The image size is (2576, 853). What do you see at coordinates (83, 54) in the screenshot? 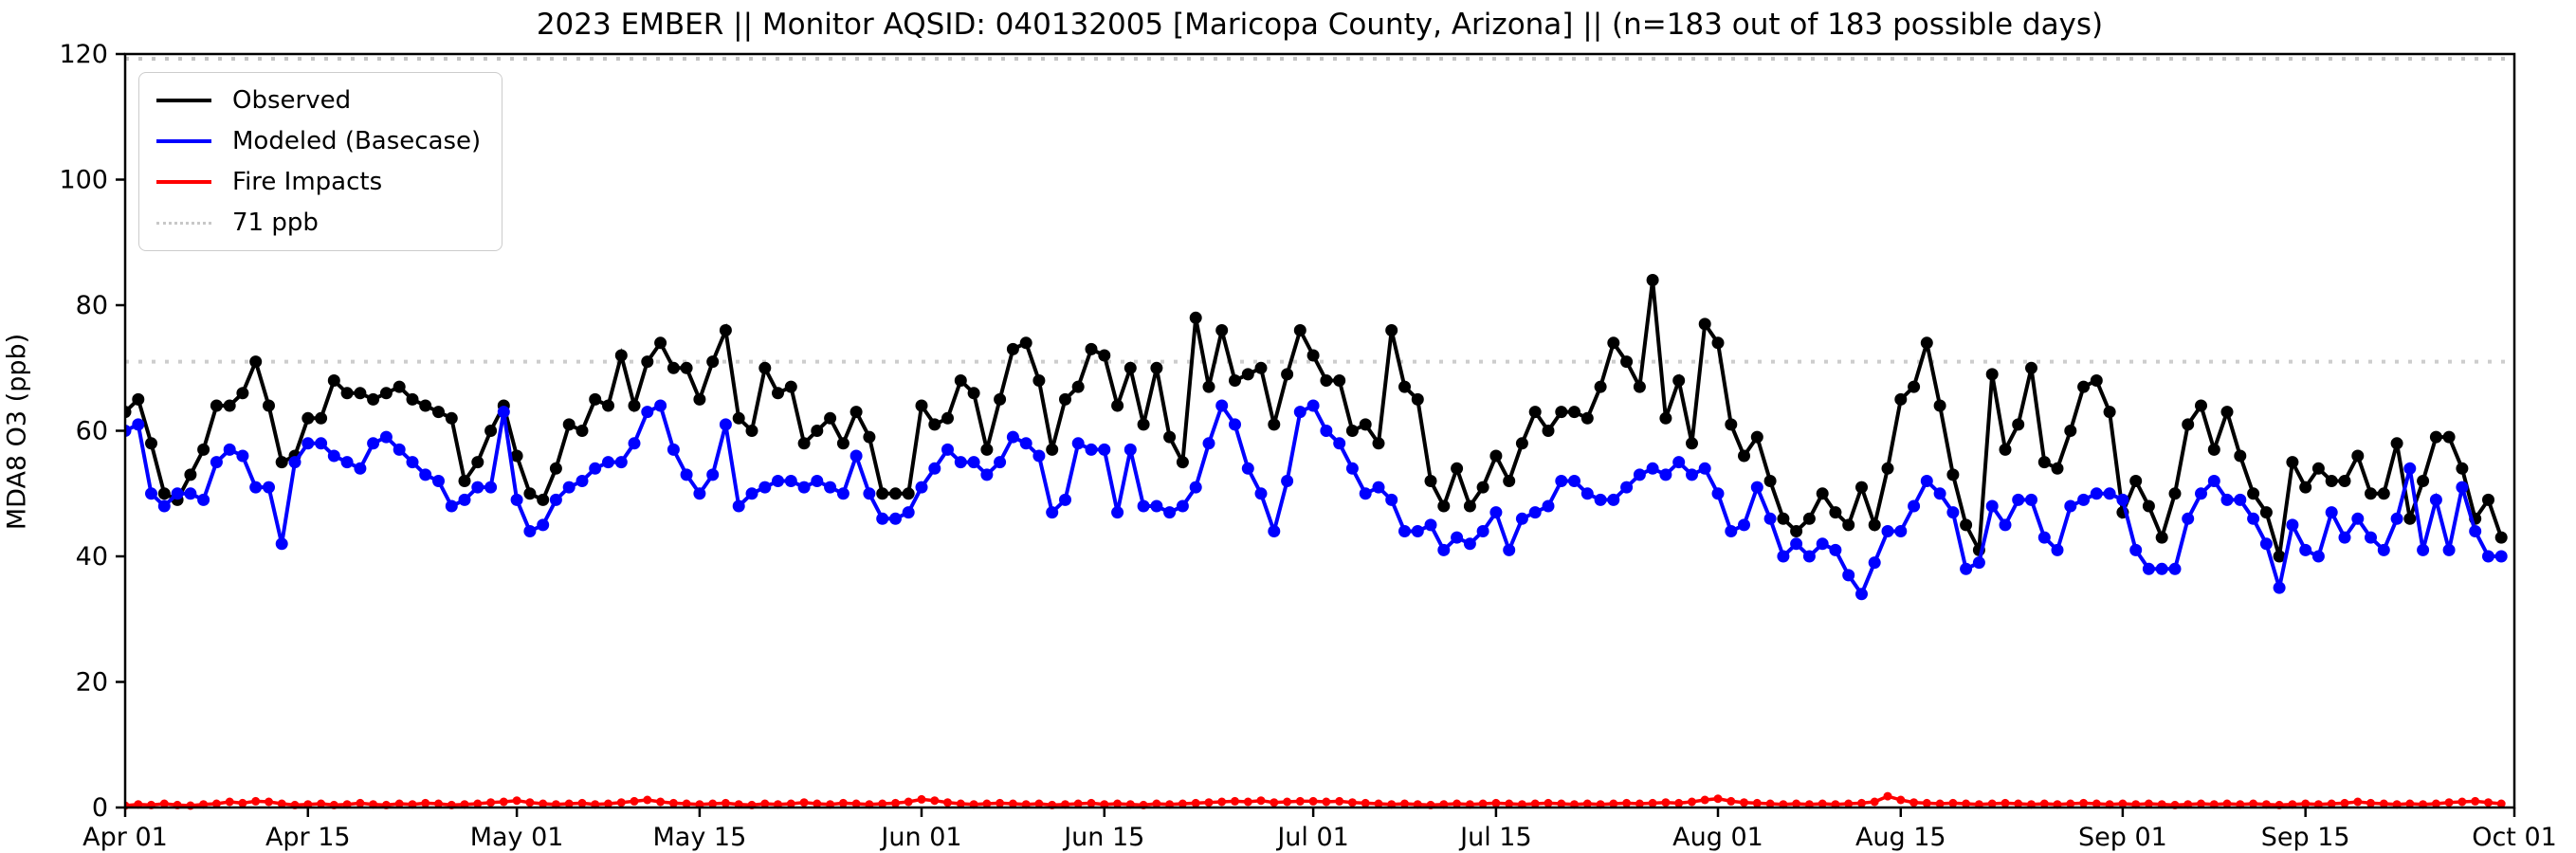
I see `y-tick-label: 120` at bounding box center [83, 54].